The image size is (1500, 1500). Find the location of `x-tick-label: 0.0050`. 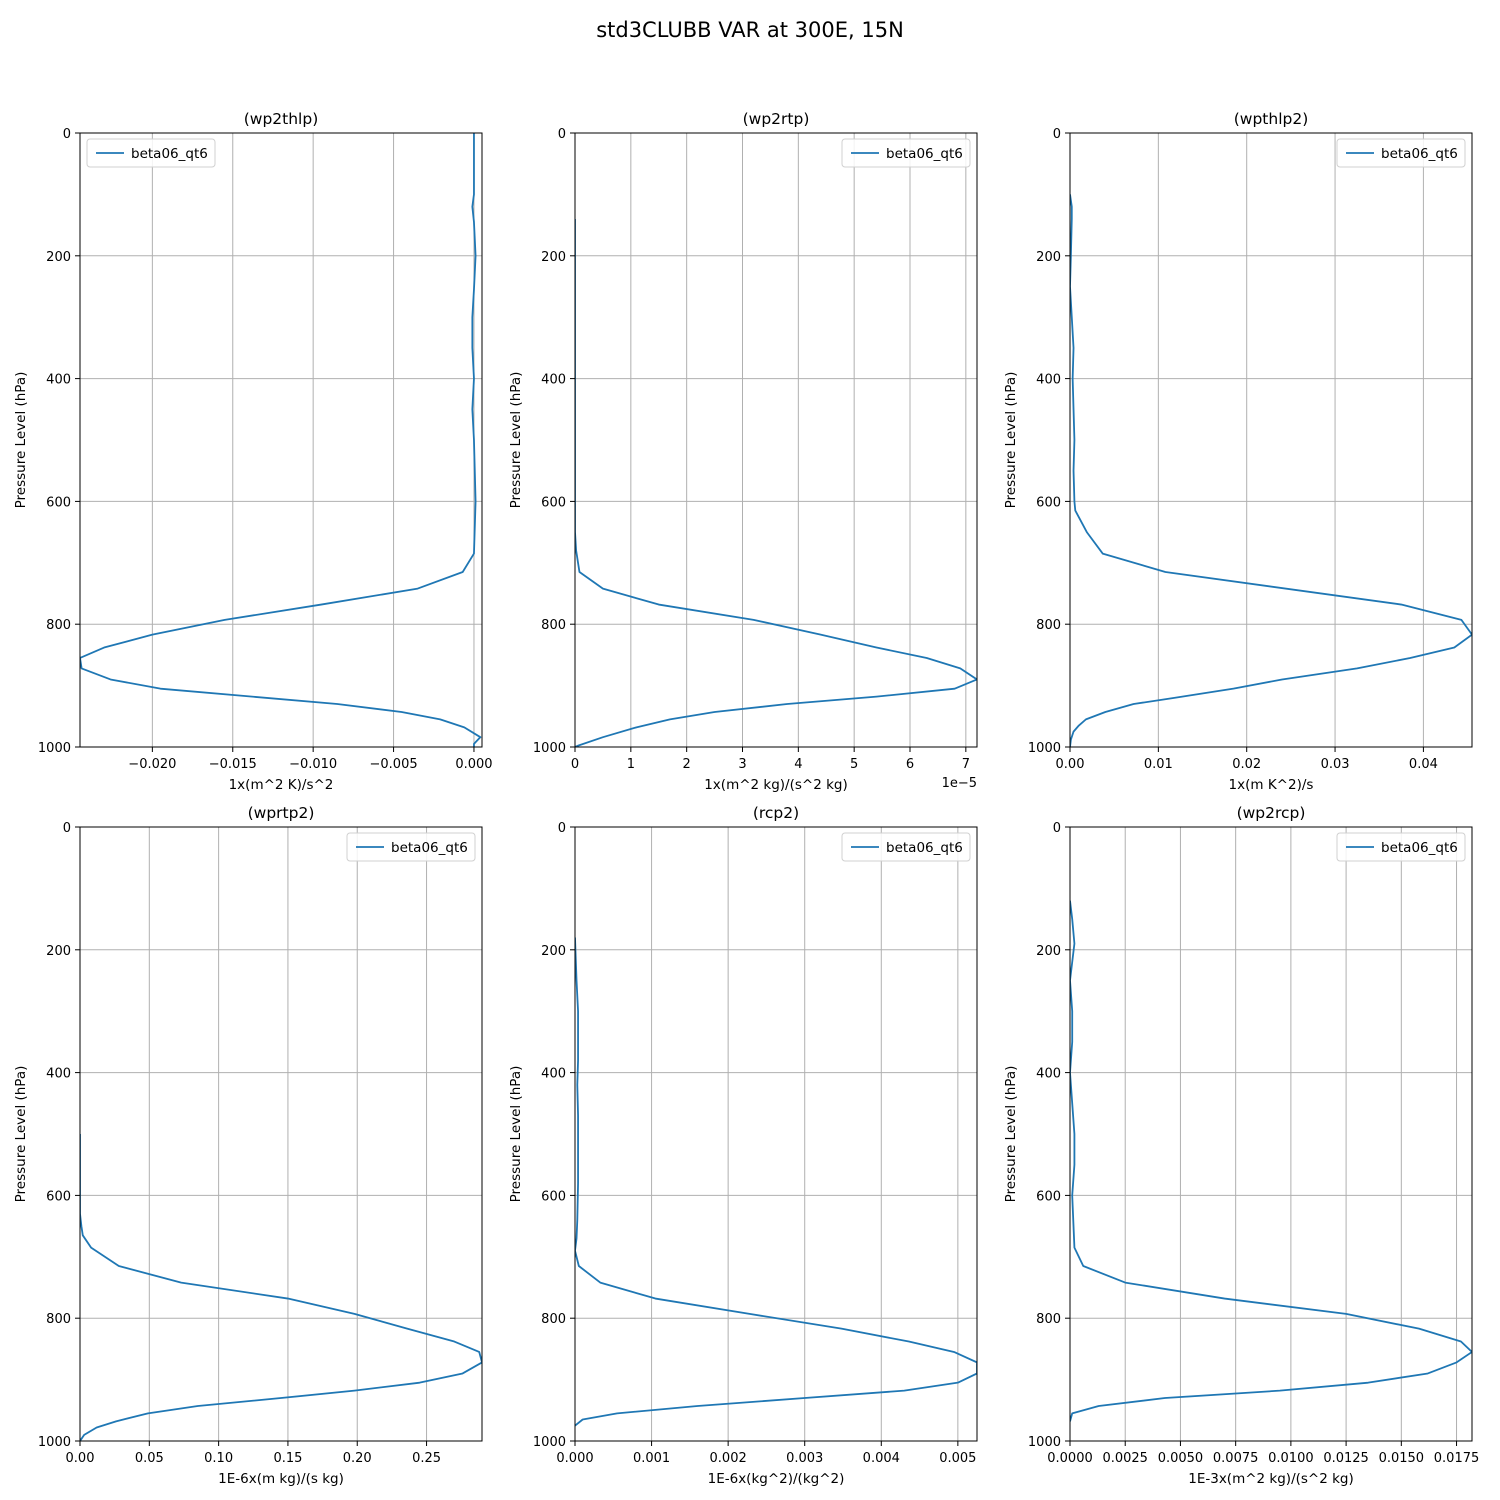

x-tick-label: 0.0050 is located at coordinates (1181, 1458).